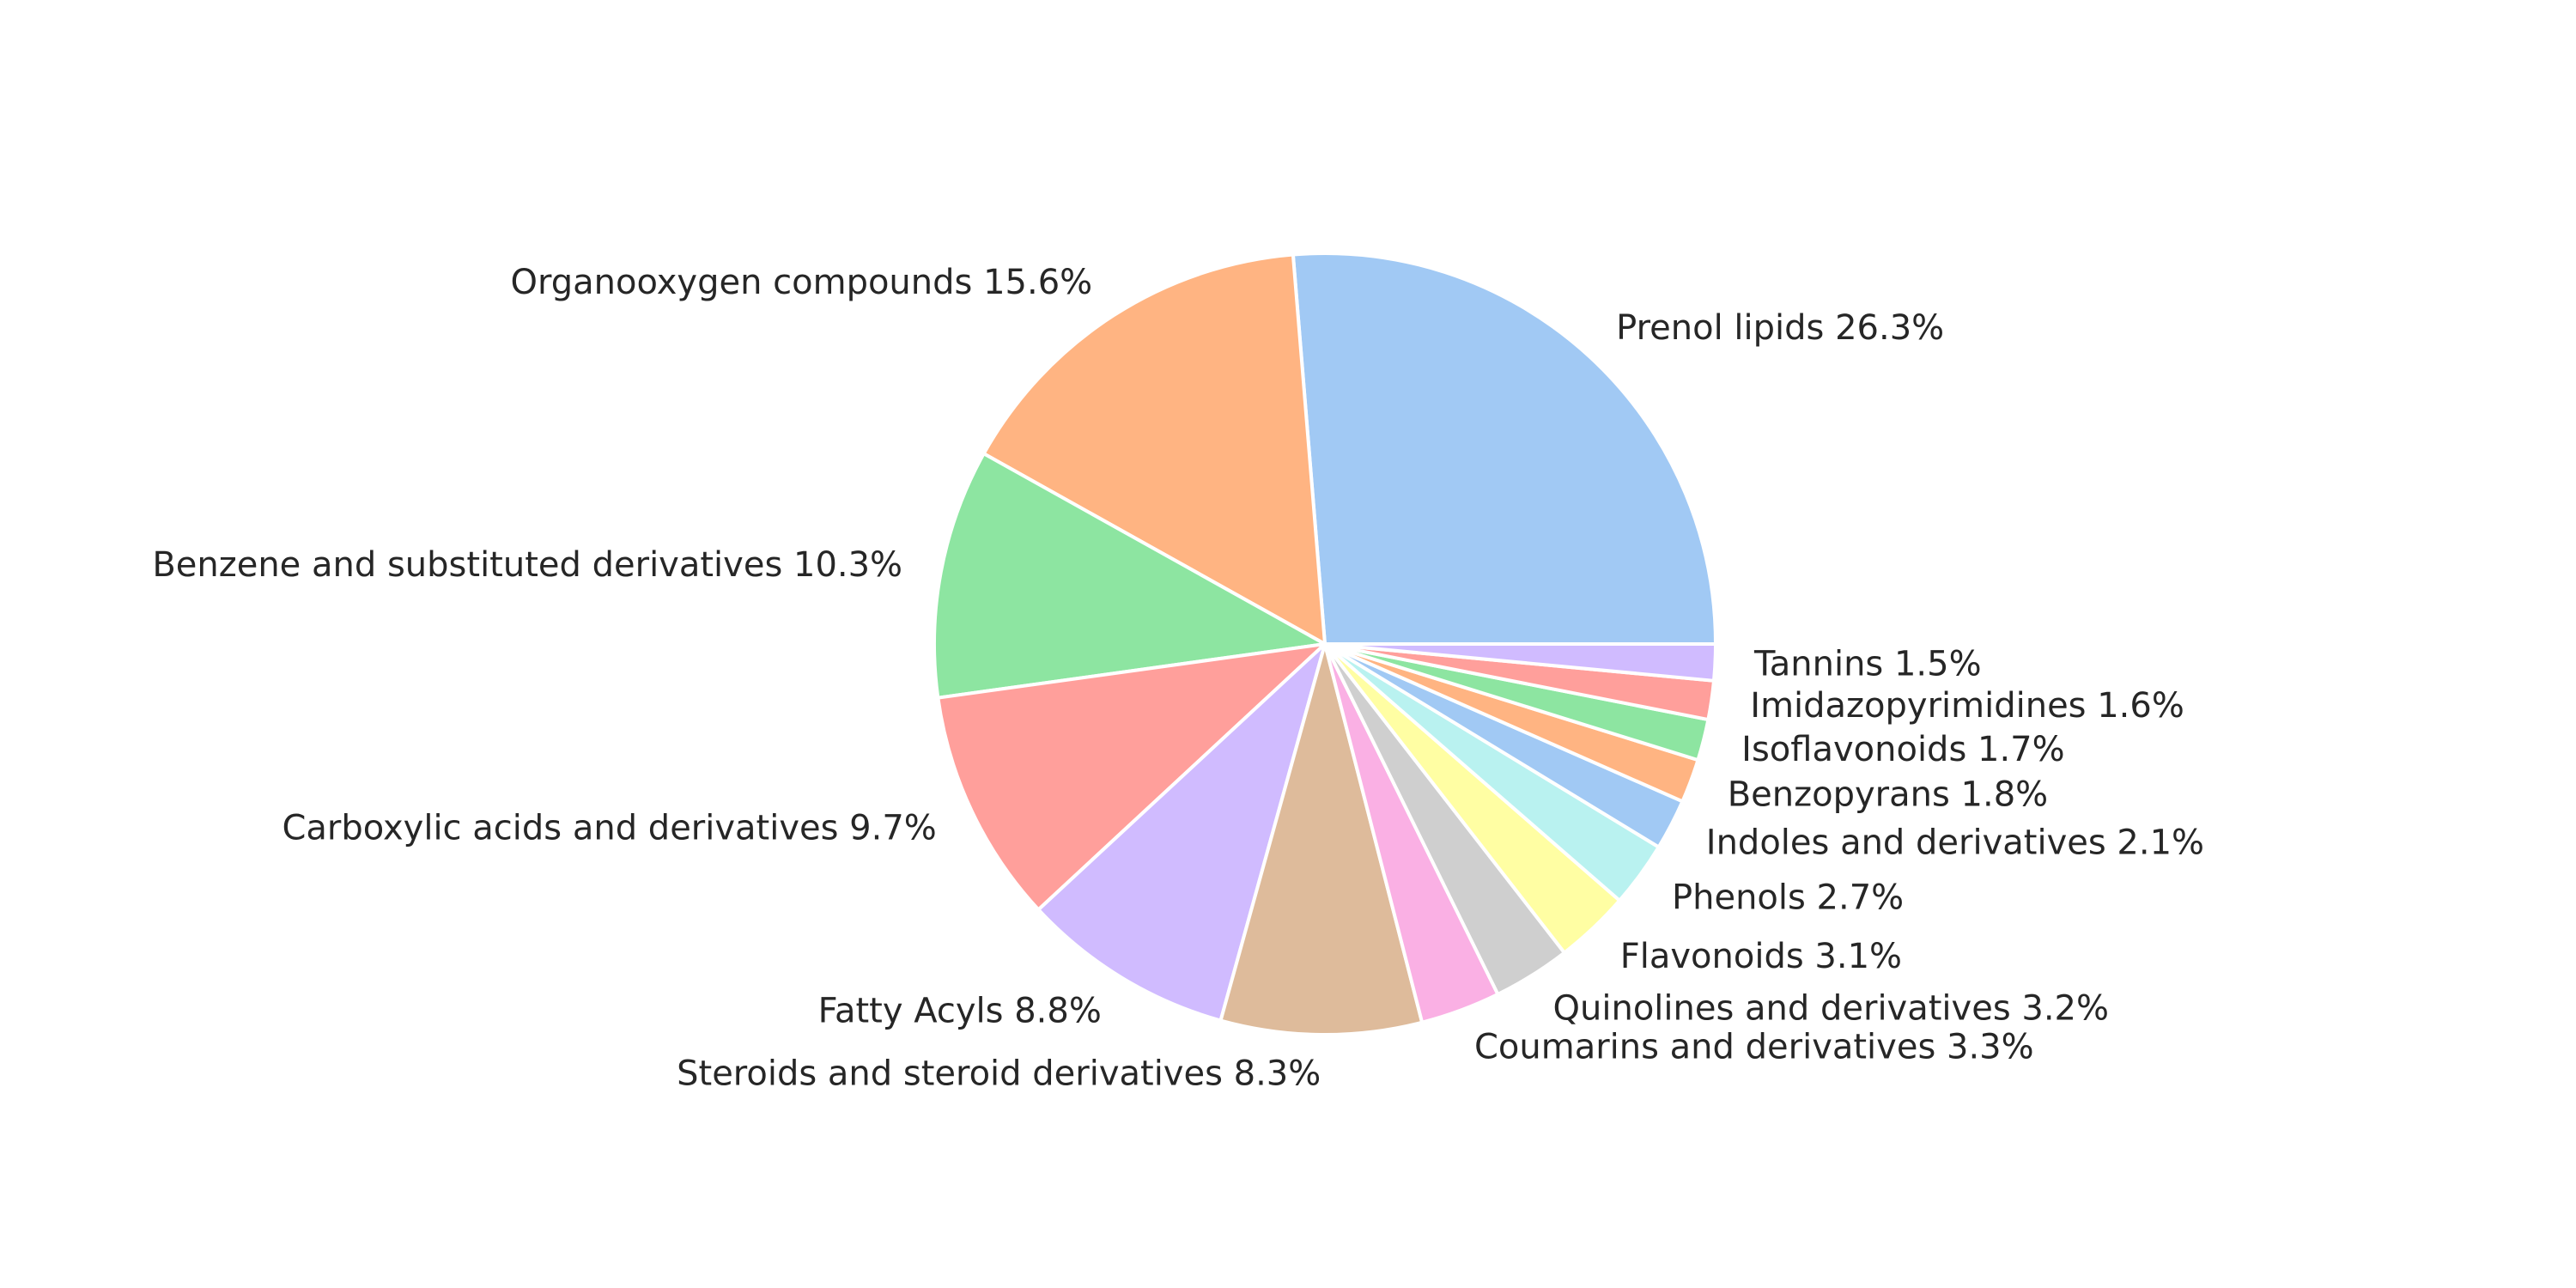 This screenshot has height=1288, width=2576. I want to click on pie-label-carboxylic-acids-and-derivatives: Carboxylic acids and derivatives 9.7%, so click(609, 828).